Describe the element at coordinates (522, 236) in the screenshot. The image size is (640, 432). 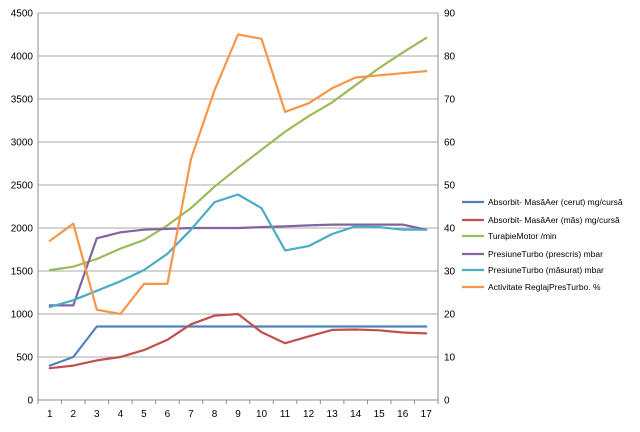
I see `legend-label: TuraþieMotor /min` at that location.